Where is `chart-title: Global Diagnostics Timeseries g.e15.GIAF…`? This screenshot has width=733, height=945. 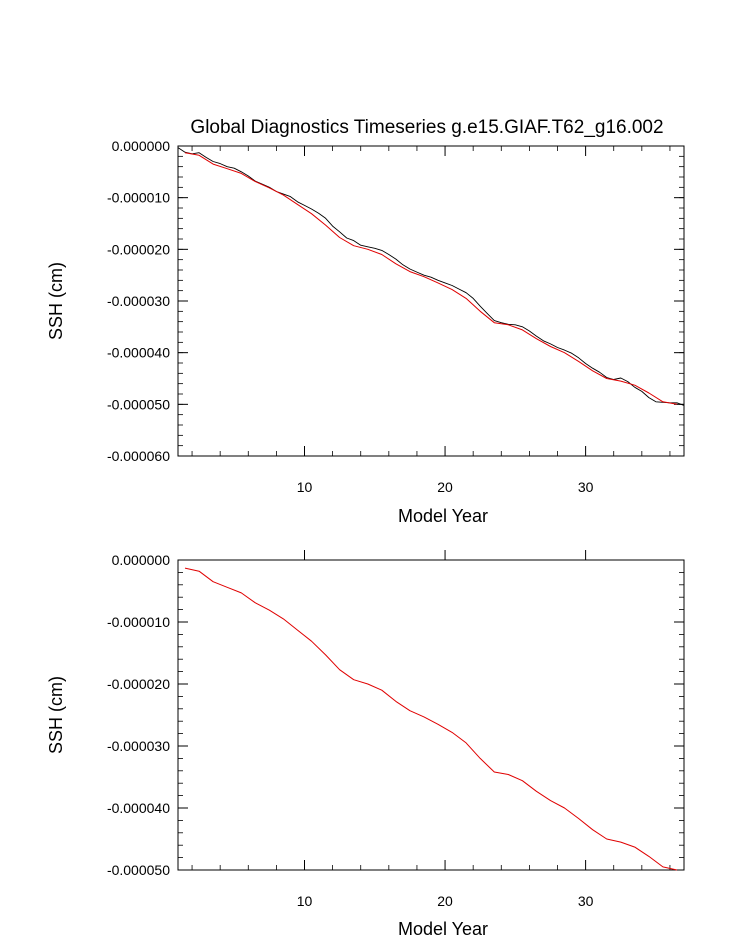
chart-title: Global Diagnostics Timeseries g.e15.GIAF… is located at coordinates (426, 127).